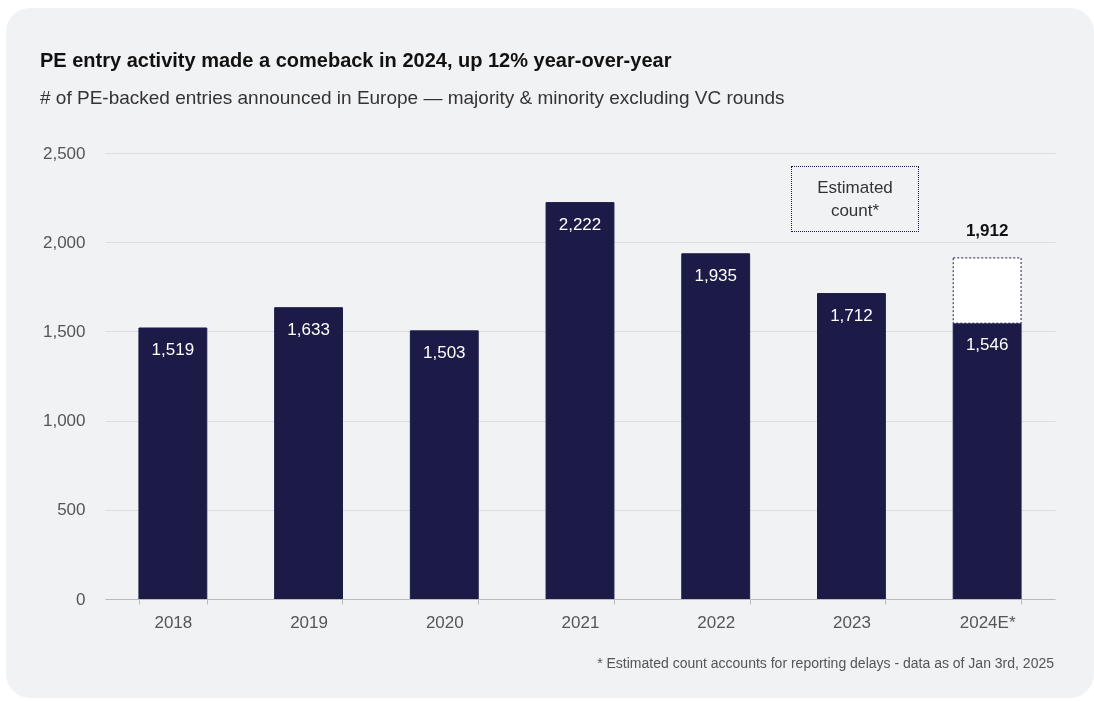 Image resolution: width=1094 pixels, height=701 pixels. Describe the element at coordinates (716, 622) in the screenshot. I see `x-tick-label: 2022` at that location.